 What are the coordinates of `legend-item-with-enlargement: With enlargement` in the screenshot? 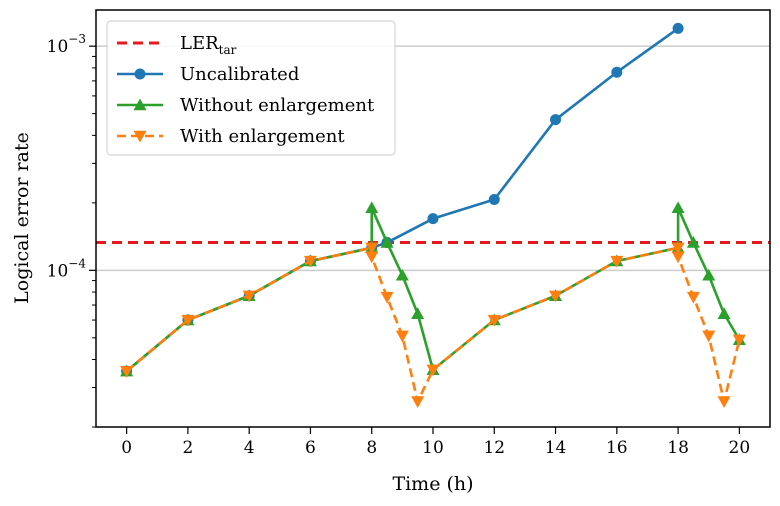 It's located at (231, 136).